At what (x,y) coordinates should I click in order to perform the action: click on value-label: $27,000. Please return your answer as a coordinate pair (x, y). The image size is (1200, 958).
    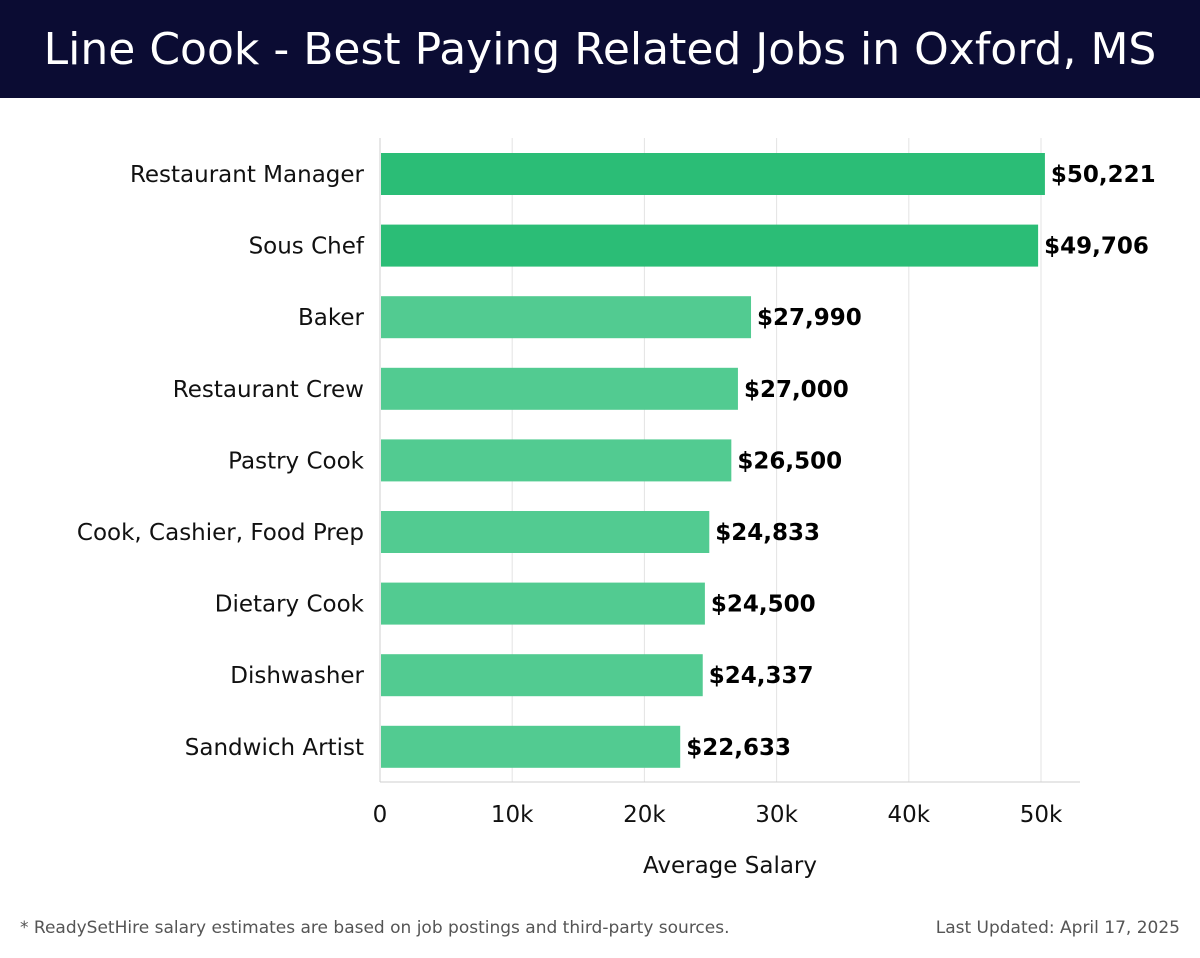
    Looking at the image, I should click on (796, 390).